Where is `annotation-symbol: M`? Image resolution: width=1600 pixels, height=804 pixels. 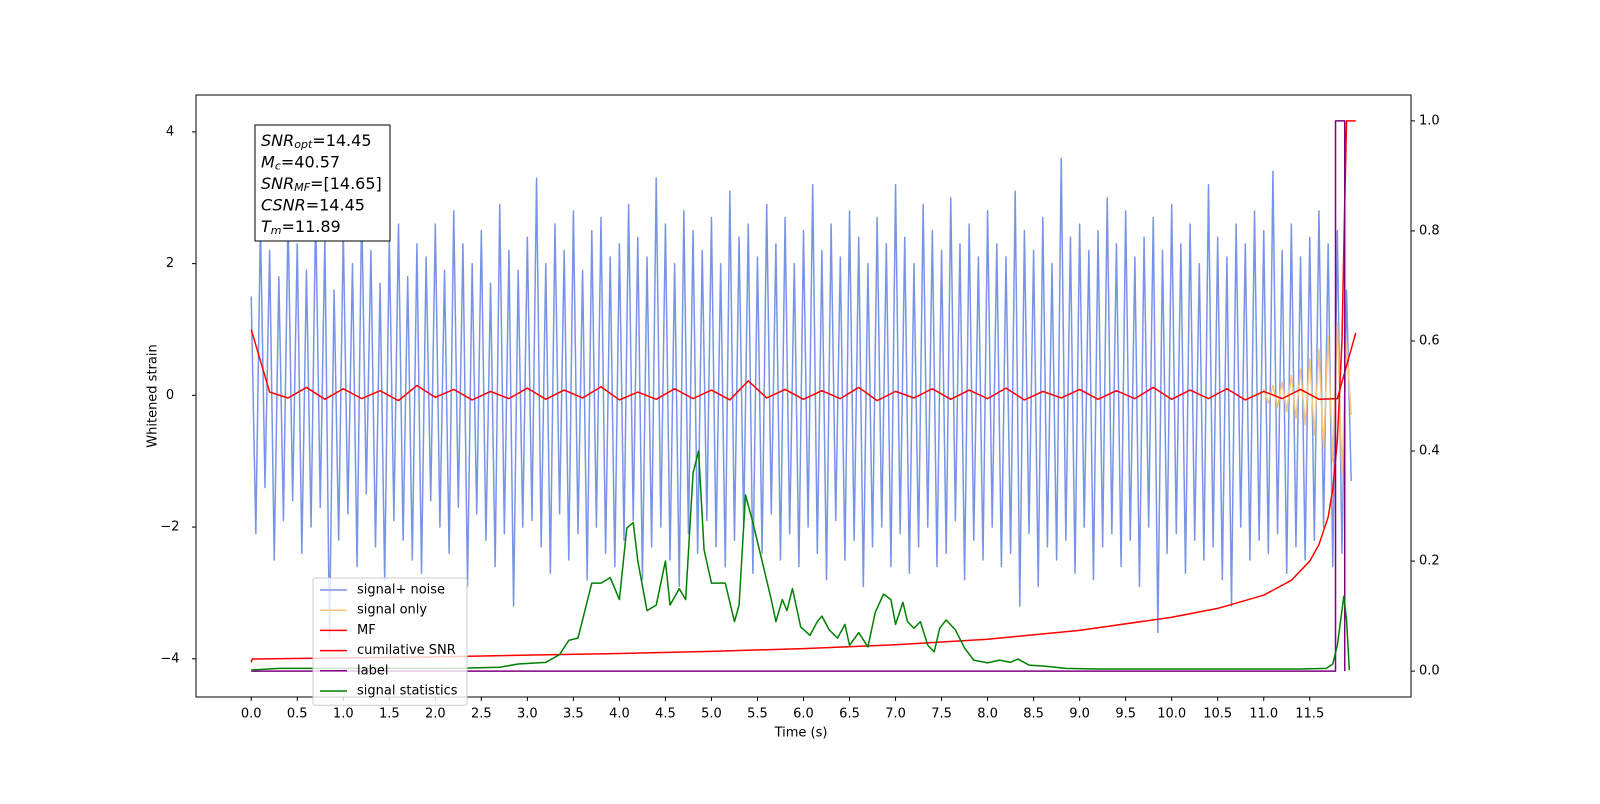 annotation-symbol: M is located at coordinates (268, 161).